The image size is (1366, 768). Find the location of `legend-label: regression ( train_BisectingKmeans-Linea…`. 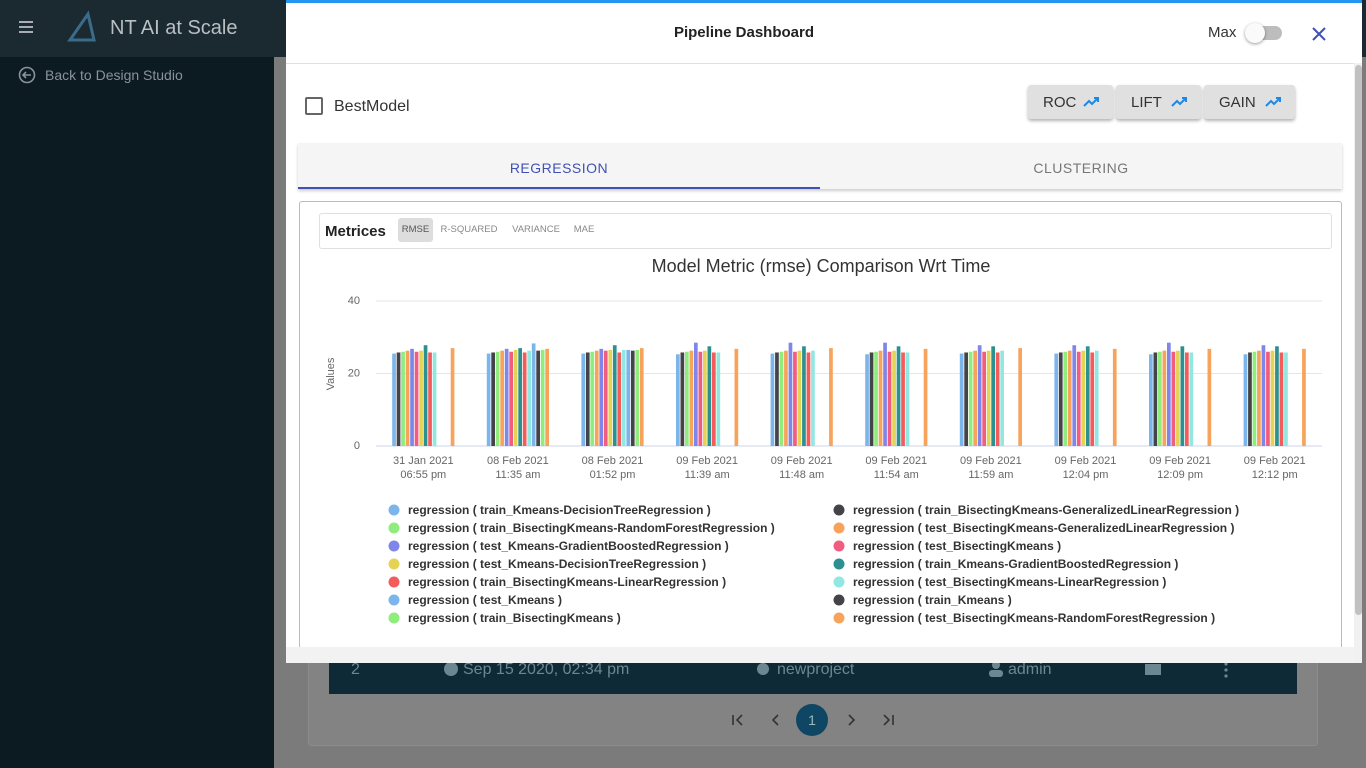

legend-label: regression ( train_BisectingKmeans-Linea… is located at coordinates (567, 582).